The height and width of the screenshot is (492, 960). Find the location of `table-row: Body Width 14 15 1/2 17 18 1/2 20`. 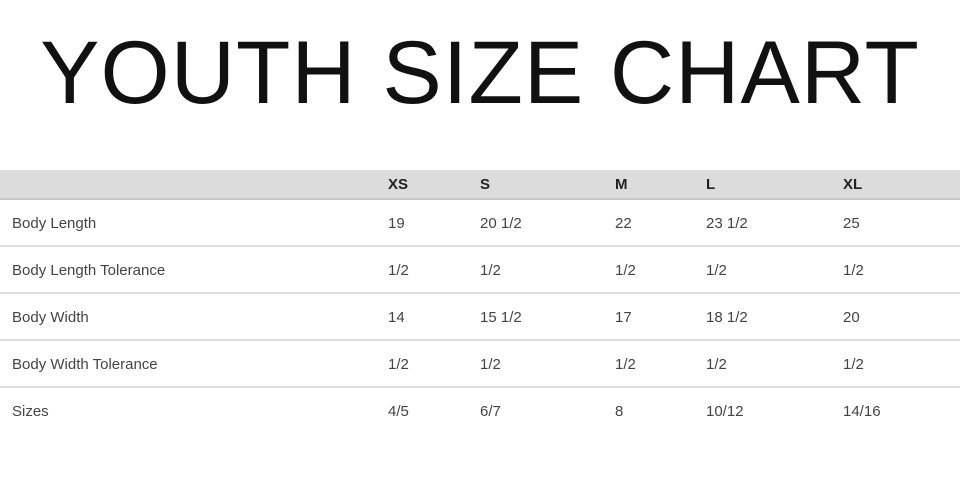

table-row: Body Width 14 15 1/2 17 18 1/2 20 is located at coordinates (480, 317).